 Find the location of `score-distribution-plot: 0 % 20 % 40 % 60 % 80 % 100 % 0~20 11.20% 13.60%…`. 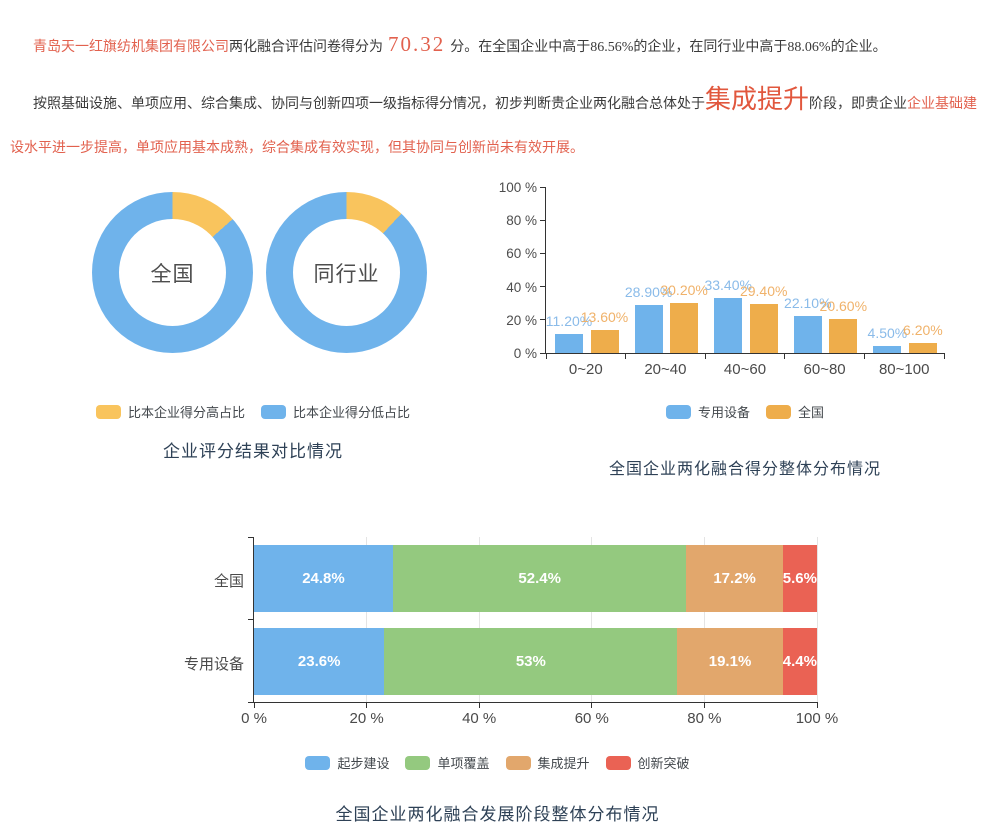

score-distribution-plot: 0 % 20 % 40 % 60 % 80 % 100 % 0~20 11.20% 13.60%… is located at coordinates (722, 279).